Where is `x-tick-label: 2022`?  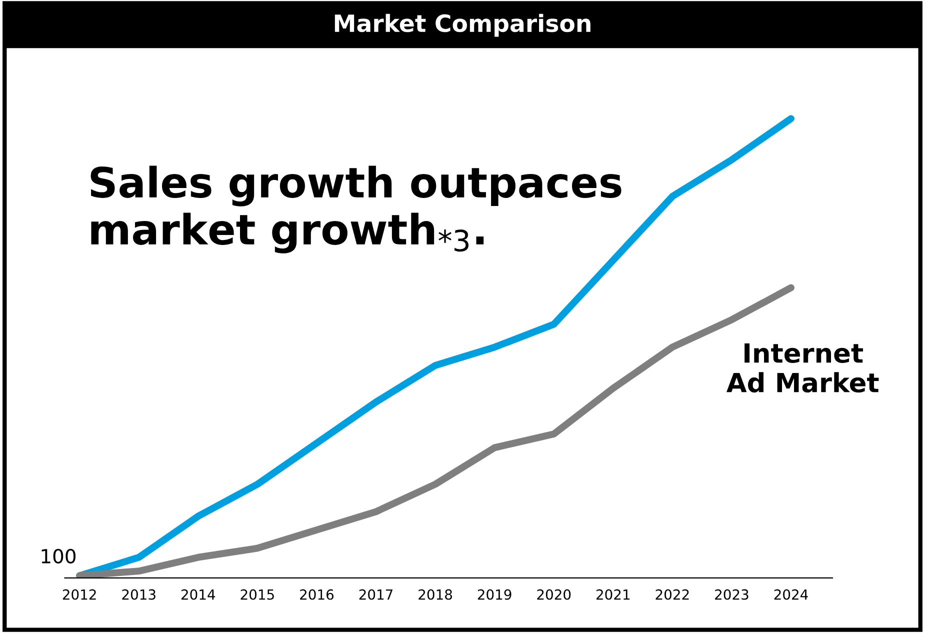
x-tick-label: 2022 is located at coordinates (672, 594).